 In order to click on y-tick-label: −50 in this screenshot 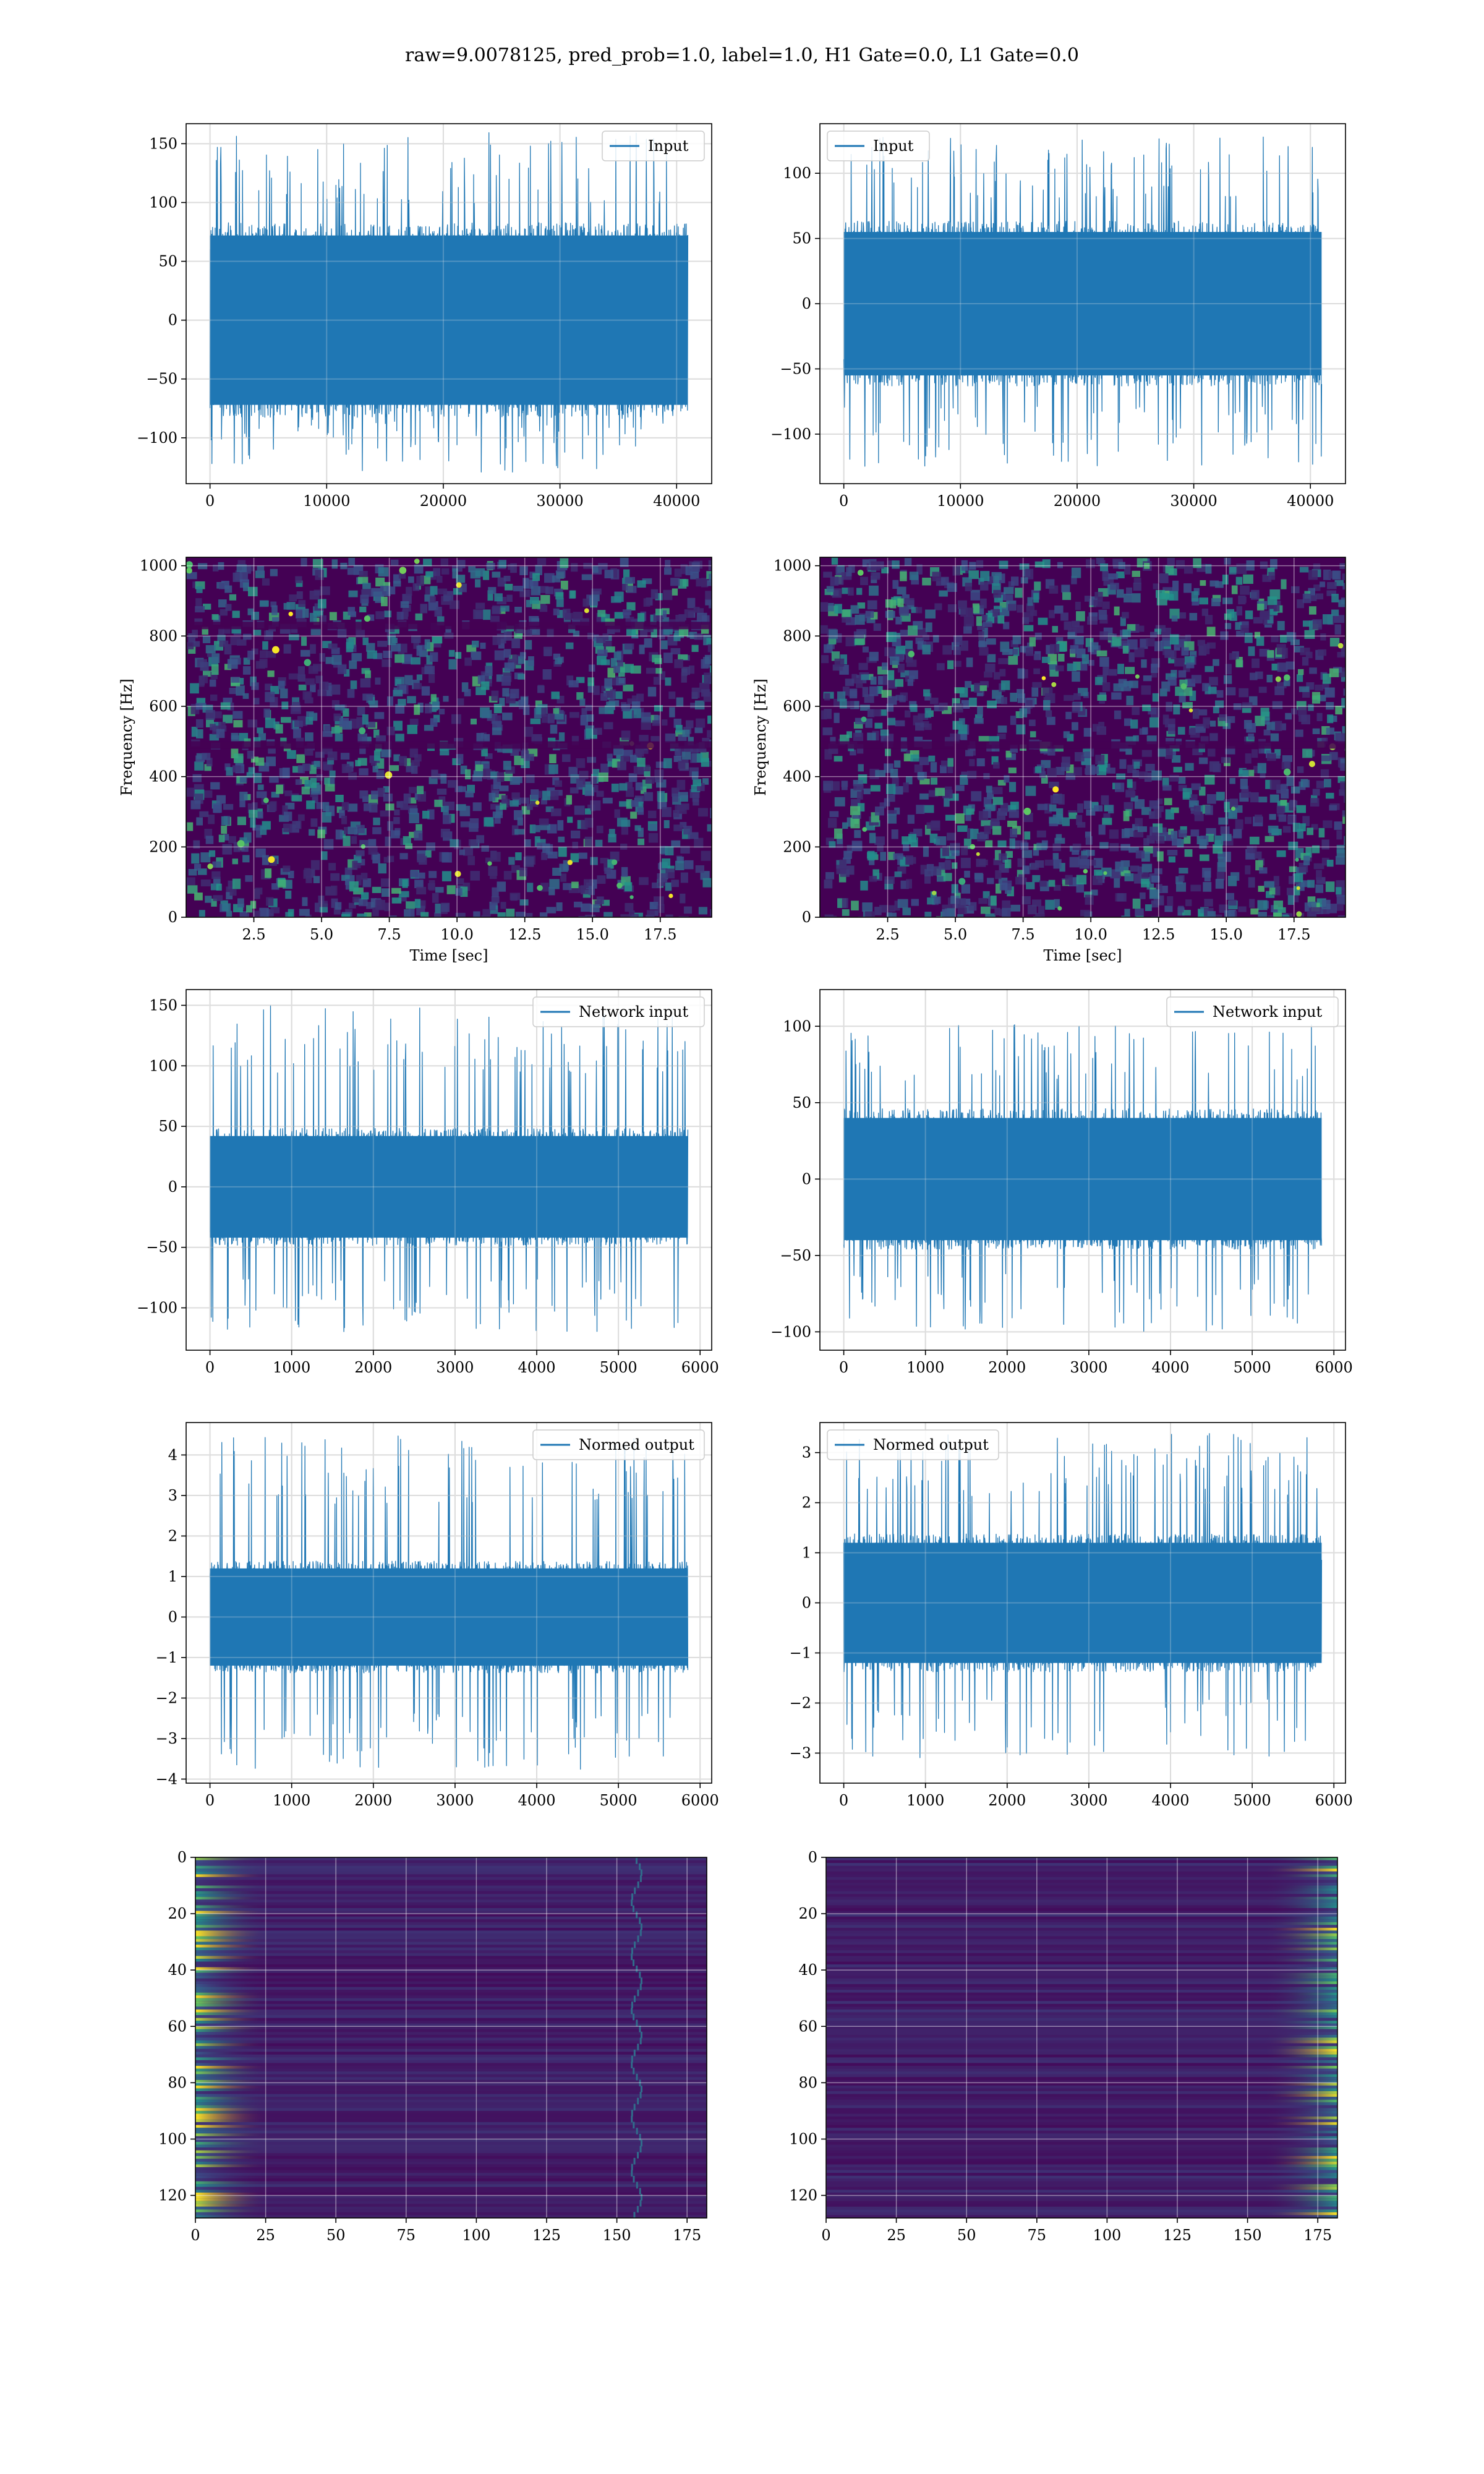, I will do `click(161, 379)`.